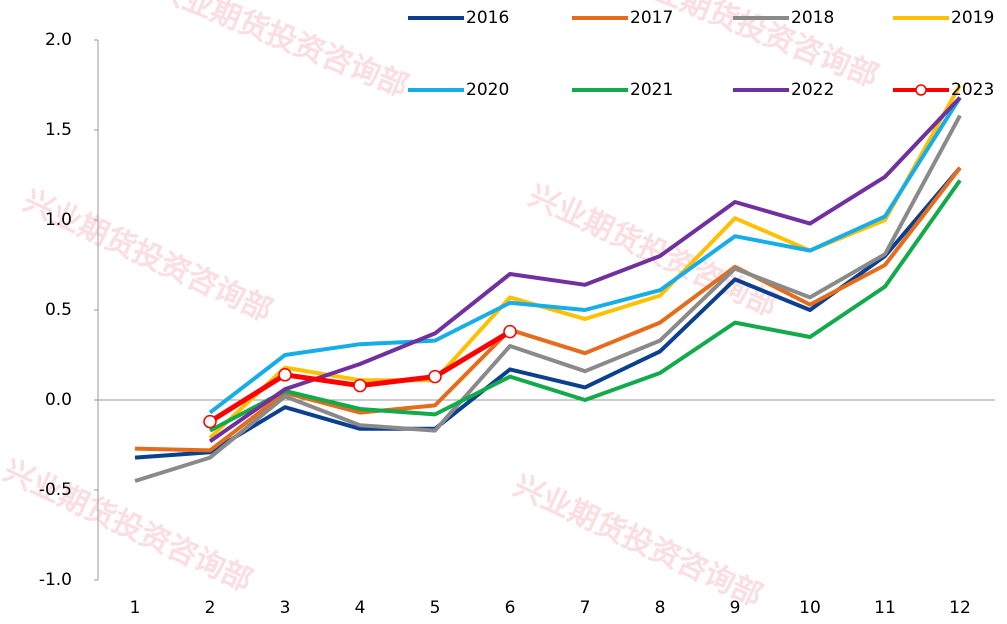 The width and height of the screenshot is (1007, 624). Describe the element at coordinates (360, 608) in the screenshot. I see `x-tick-label: 4` at that location.